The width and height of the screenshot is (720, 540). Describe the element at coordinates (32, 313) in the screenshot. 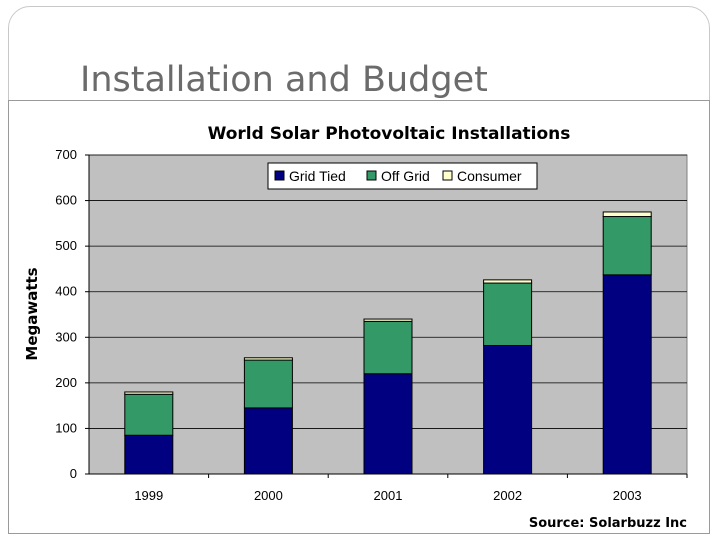

I see `y-axis-label: Megawatts` at that location.